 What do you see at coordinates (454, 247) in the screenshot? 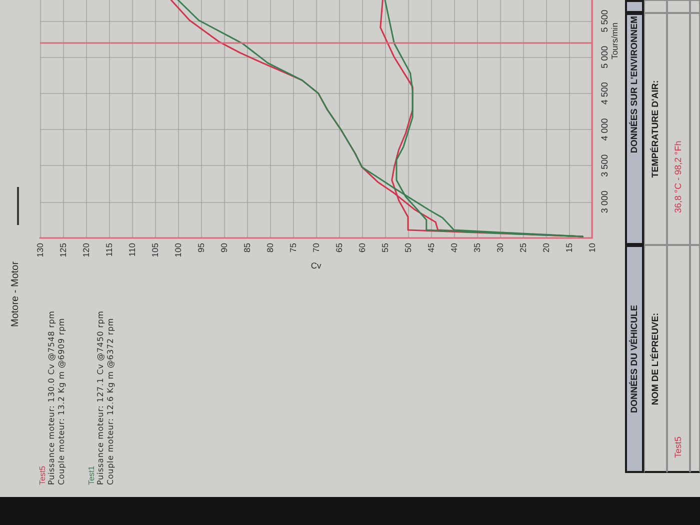
I see `x-tick-label: 40` at bounding box center [454, 247].